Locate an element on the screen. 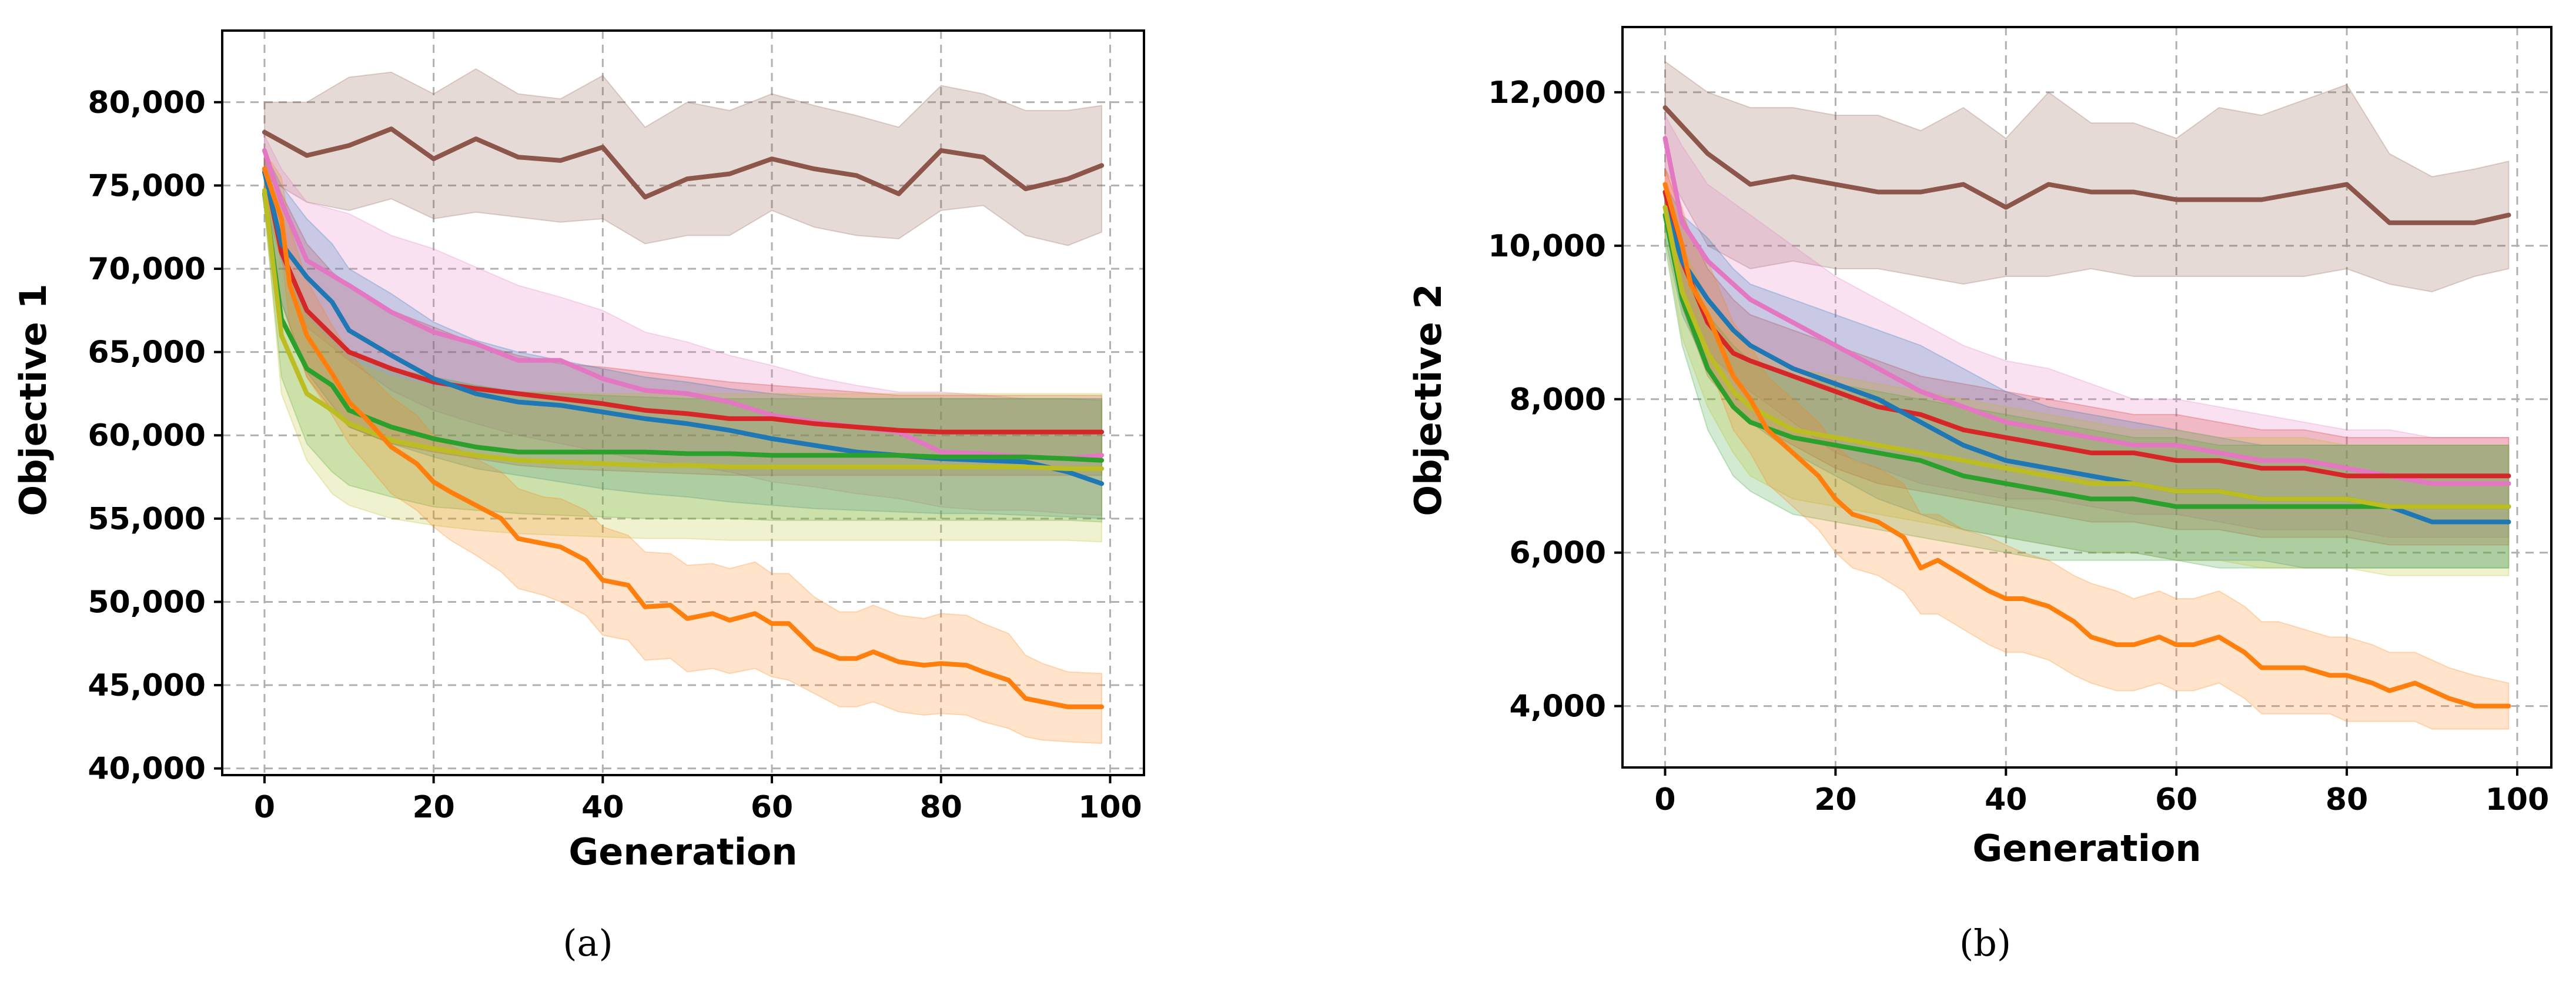 The width and height of the screenshot is (2576, 988). y-tick-label: 6,000 is located at coordinates (1558, 554).